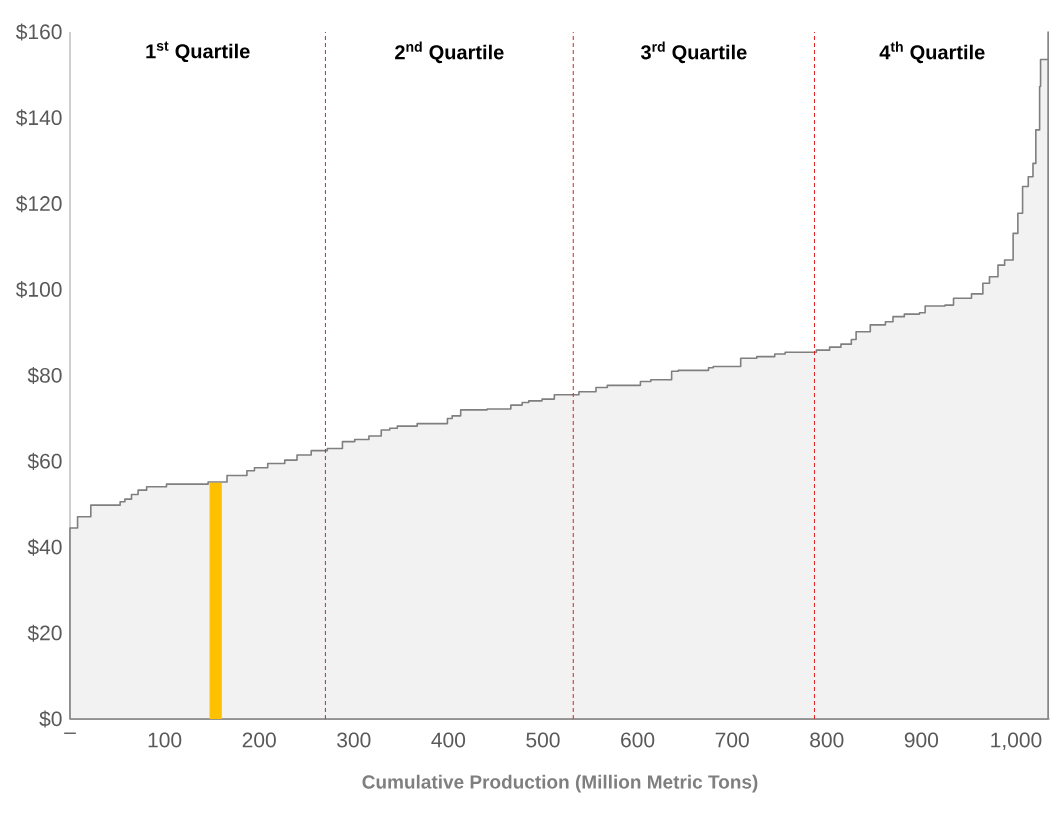  Describe the element at coordinates (449, 52) in the screenshot. I see `annotation: 2$^{nd}$ Quartile` at that location.